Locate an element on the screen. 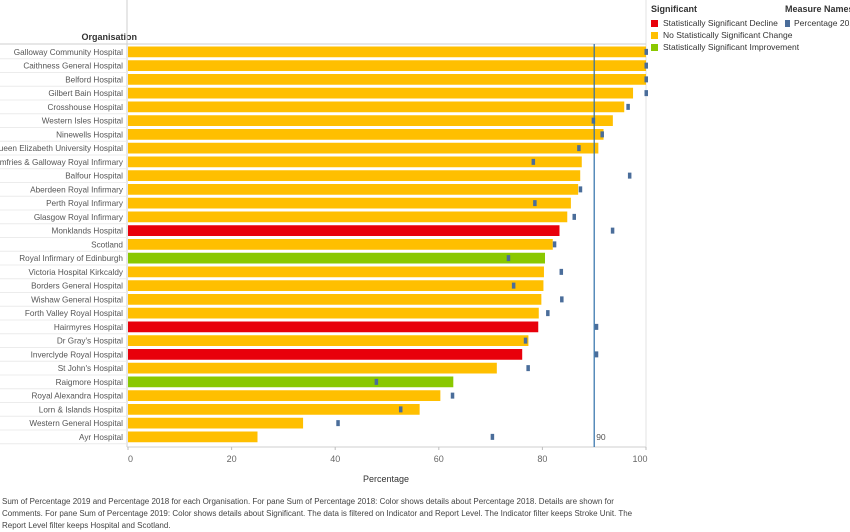 This screenshot has width=850, height=532. category-label: Perth Royal Infirmary is located at coordinates (85, 203).